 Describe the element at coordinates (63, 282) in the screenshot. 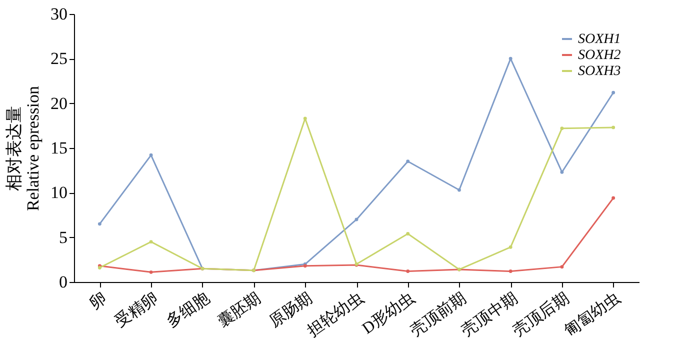

I see `y-tick-label: 0` at that location.